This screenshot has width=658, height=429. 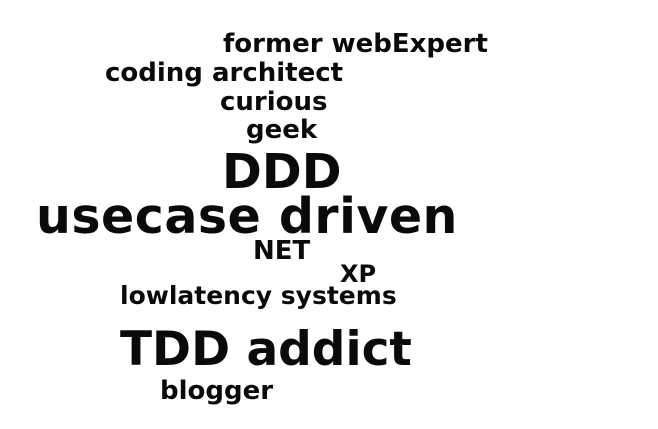 What do you see at coordinates (355, 44) in the screenshot?
I see `word-former-webexpert: former webExpert` at bounding box center [355, 44].